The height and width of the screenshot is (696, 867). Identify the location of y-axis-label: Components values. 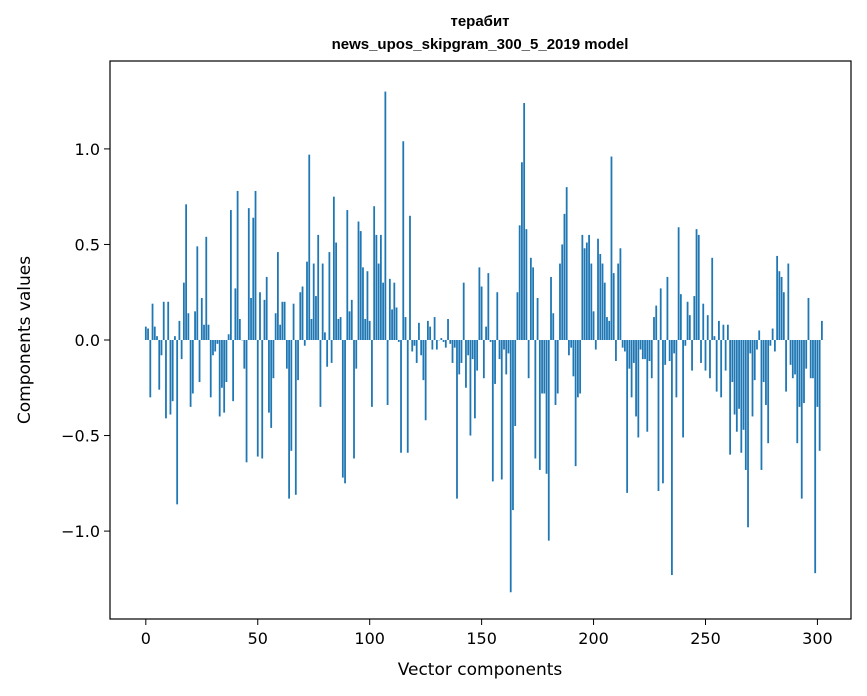
(25, 340).